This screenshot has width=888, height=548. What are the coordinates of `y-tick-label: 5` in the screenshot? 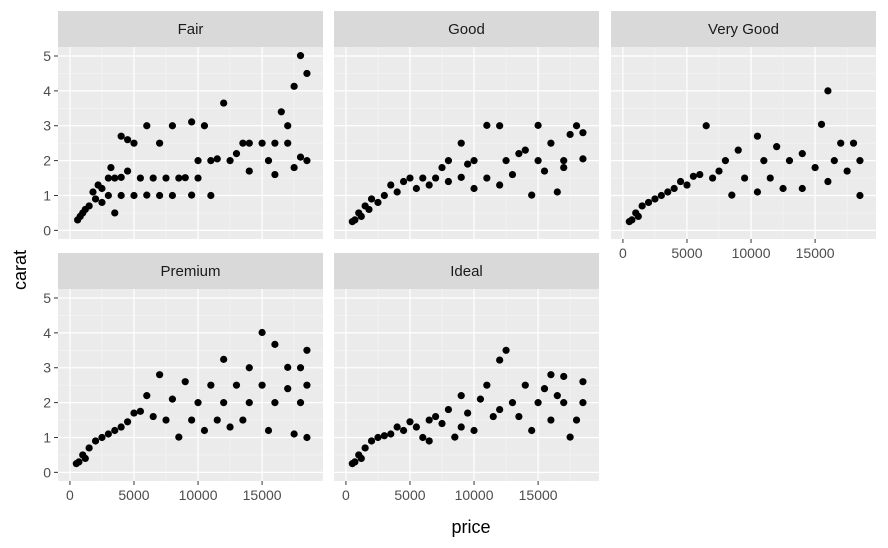 It's located at (47, 298).